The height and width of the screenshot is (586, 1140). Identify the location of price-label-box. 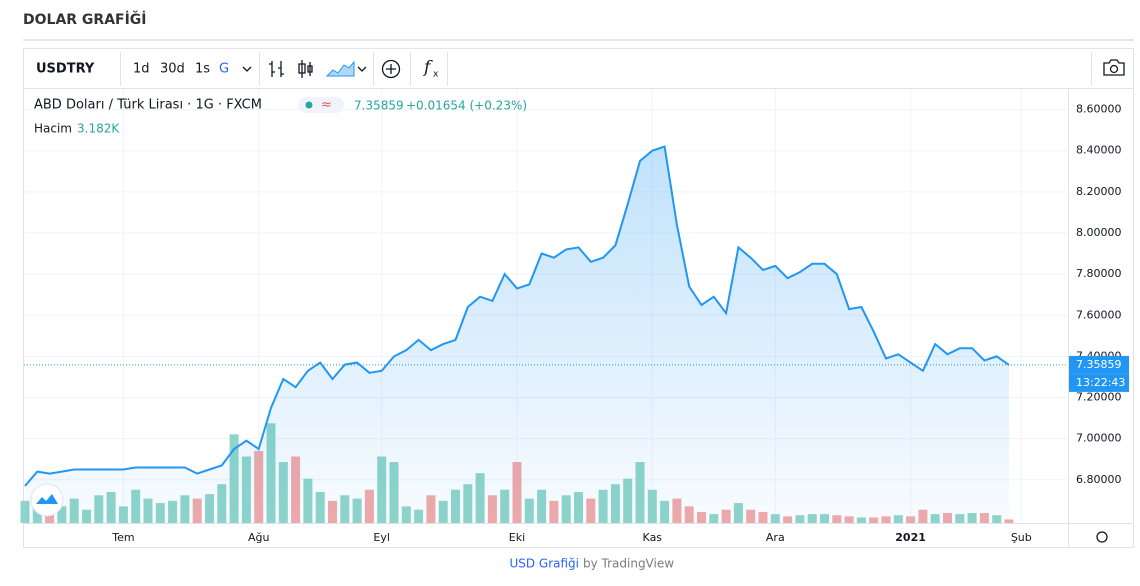
(1099, 364).